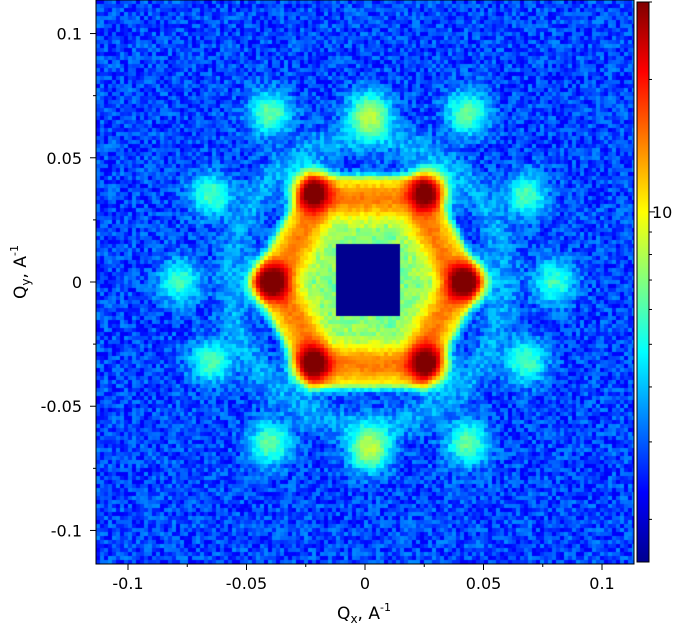  Describe the element at coordinates (662, 212) in the screenshot. I see `colorbar-tick-label: 10` at that location.